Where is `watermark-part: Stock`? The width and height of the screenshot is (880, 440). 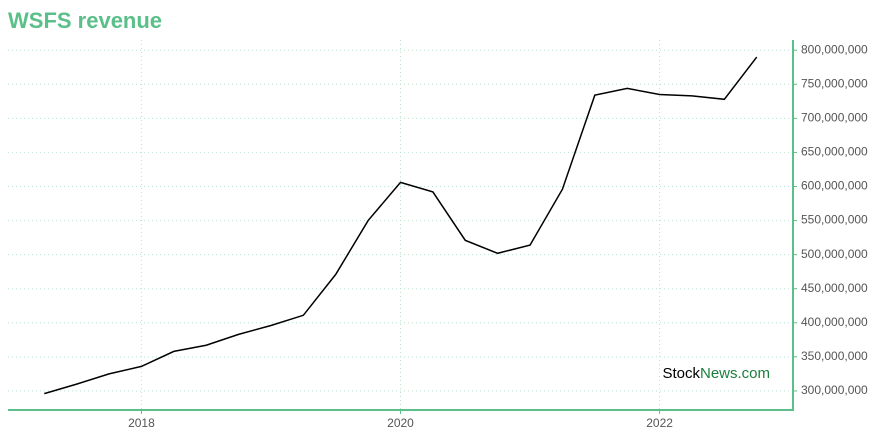 watermark-part: Stock is located at coordinates (681, 373).